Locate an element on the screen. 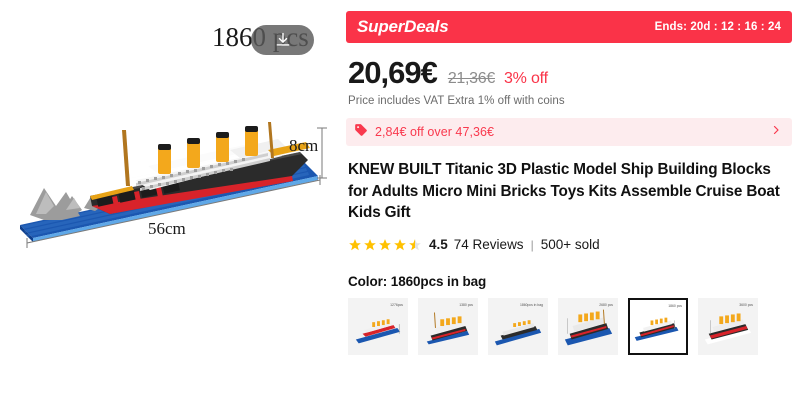 The height and width of the screenshot is (411, 800). dimension-width-label: 56cm is located at coordinates (167, 228).